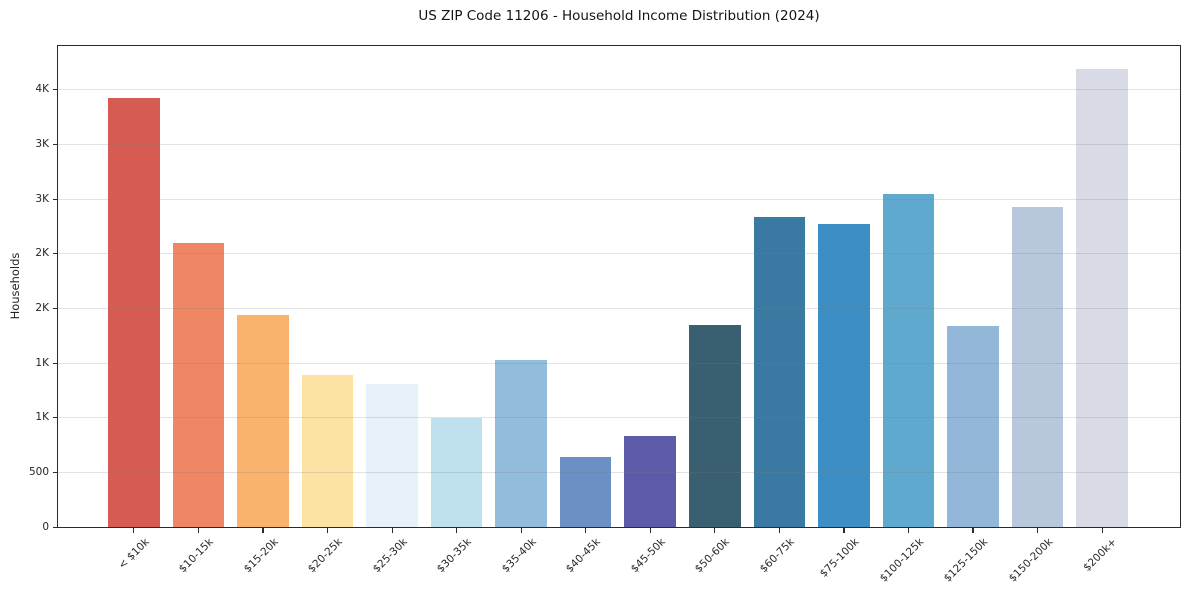  What do you see at coordinates (585, 492) in the screenshot?
I see `bar-$40-45k` at bounding box center [585, 492].